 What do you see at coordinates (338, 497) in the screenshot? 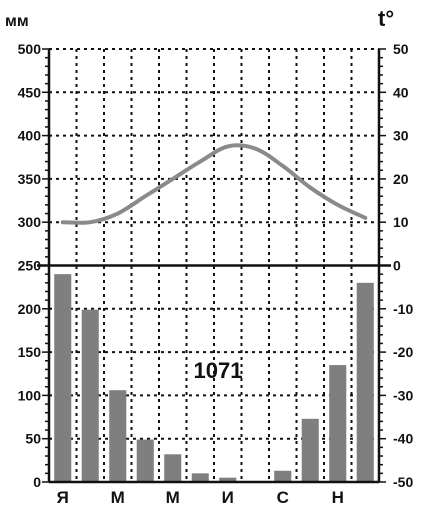
I see `month-label: Н` at bounding box center [338, 497].